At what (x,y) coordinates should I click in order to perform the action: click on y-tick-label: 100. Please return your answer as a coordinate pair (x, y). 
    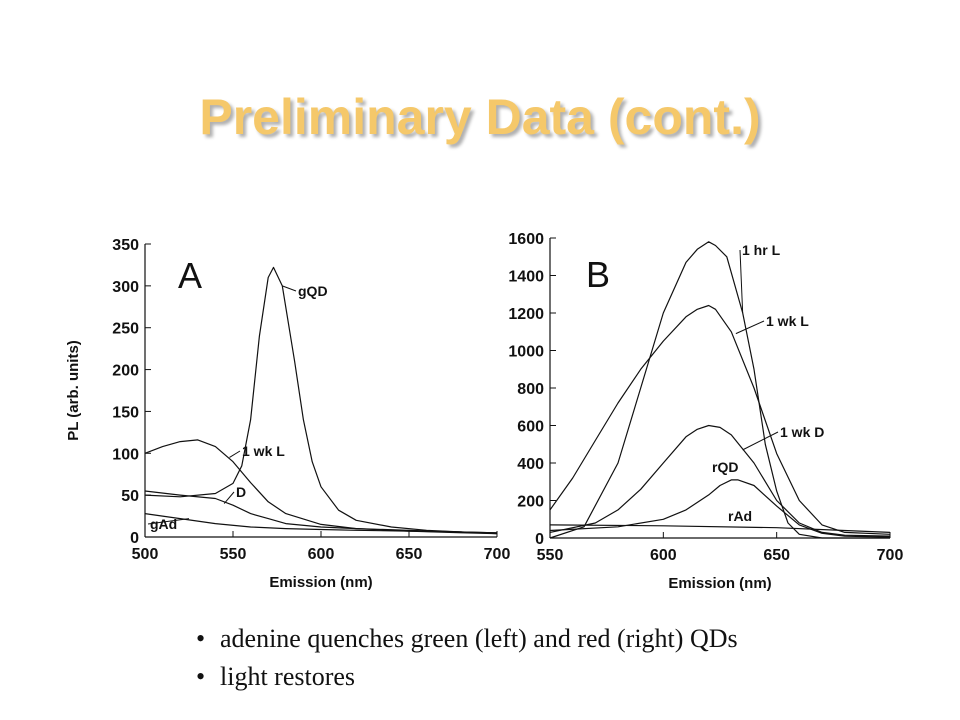
    Looking at the image, I should click on (125, 454).